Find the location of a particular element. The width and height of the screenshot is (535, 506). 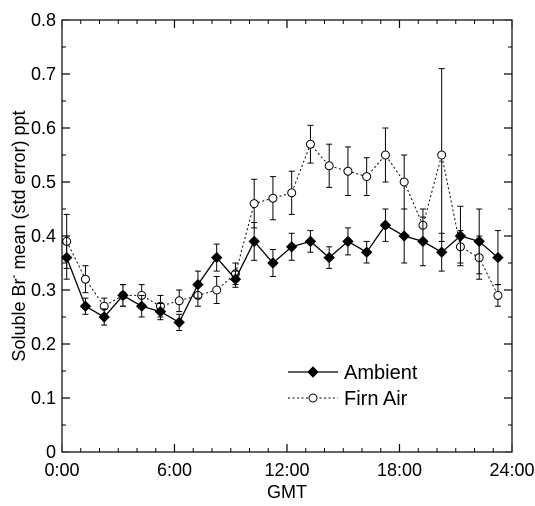

x-tick-label: 18:00 is located at coordinates (399, 470).